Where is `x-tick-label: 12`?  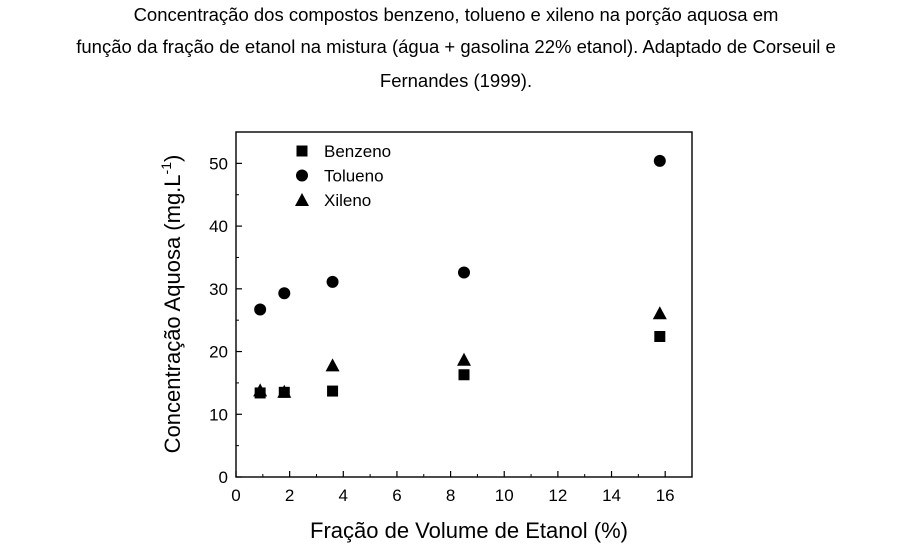
x-tick-label: 12 is located at coordinates (557, 495).